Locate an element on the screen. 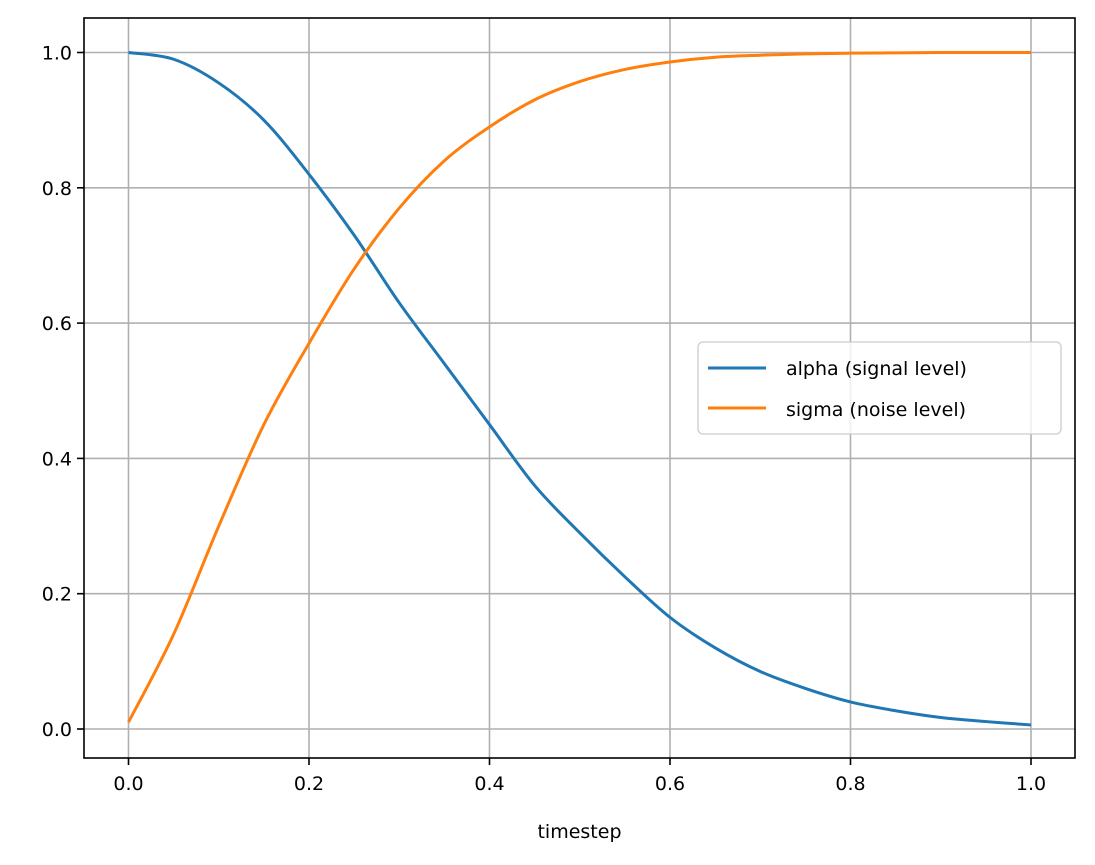 This screenshot has height=865, width=1095. x-tick-label: 0.4 is located at coordinates (489, 784).